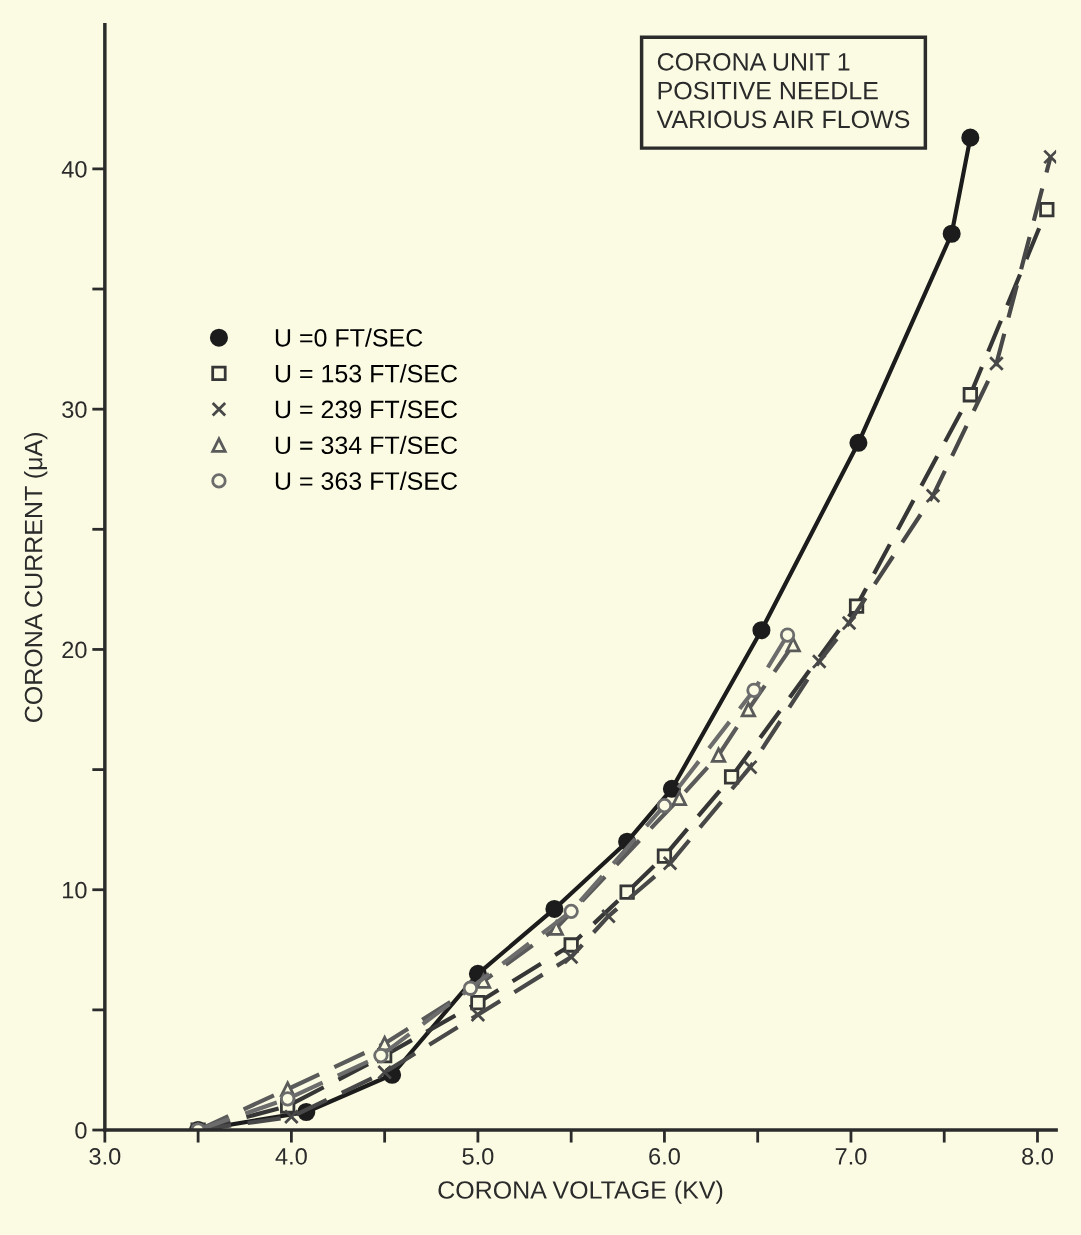  I want to click on x-tick-label: 4.0, so click(291, 1156).